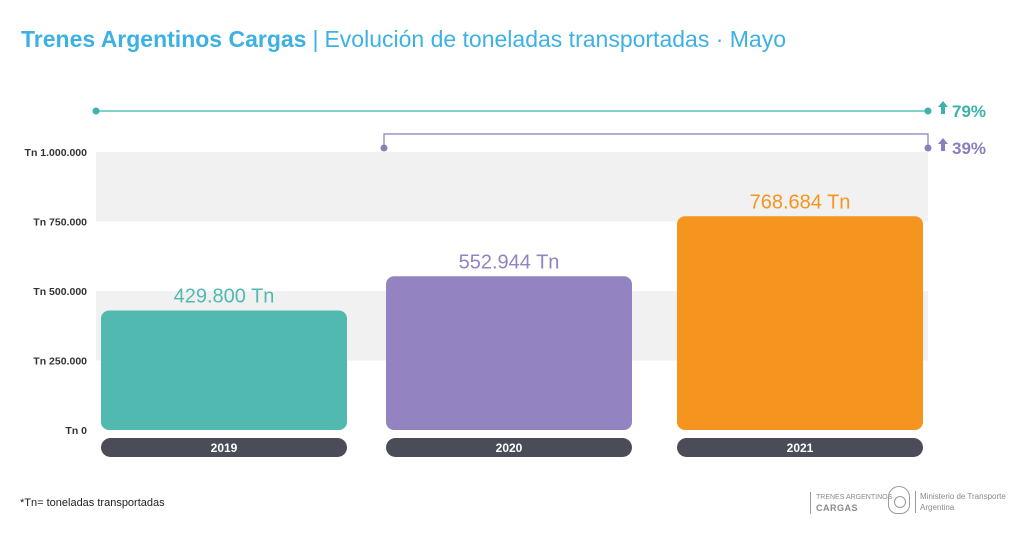  I want to click on category-label-2021: 2021, so click(800, 448).